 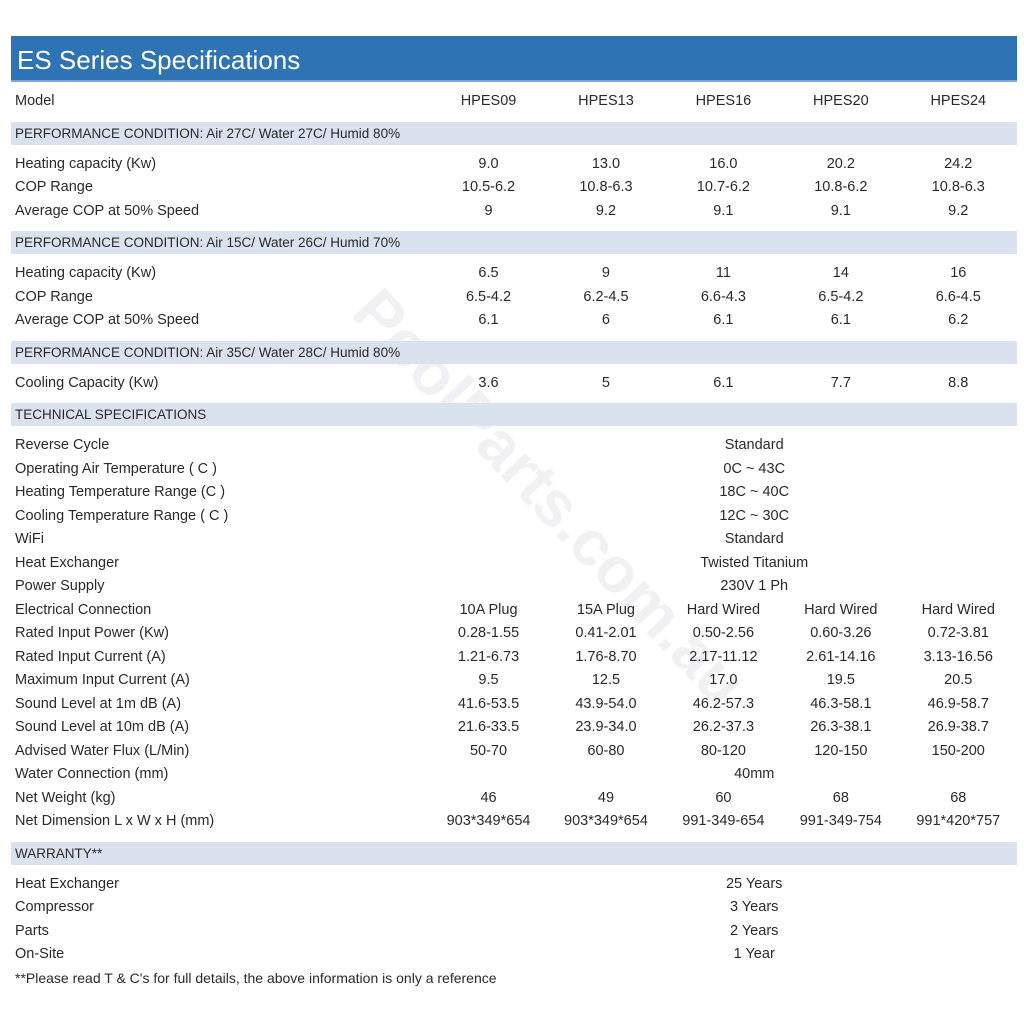 I want to click on spec-value: 0.50-2.56, so click(x=723, y=633).